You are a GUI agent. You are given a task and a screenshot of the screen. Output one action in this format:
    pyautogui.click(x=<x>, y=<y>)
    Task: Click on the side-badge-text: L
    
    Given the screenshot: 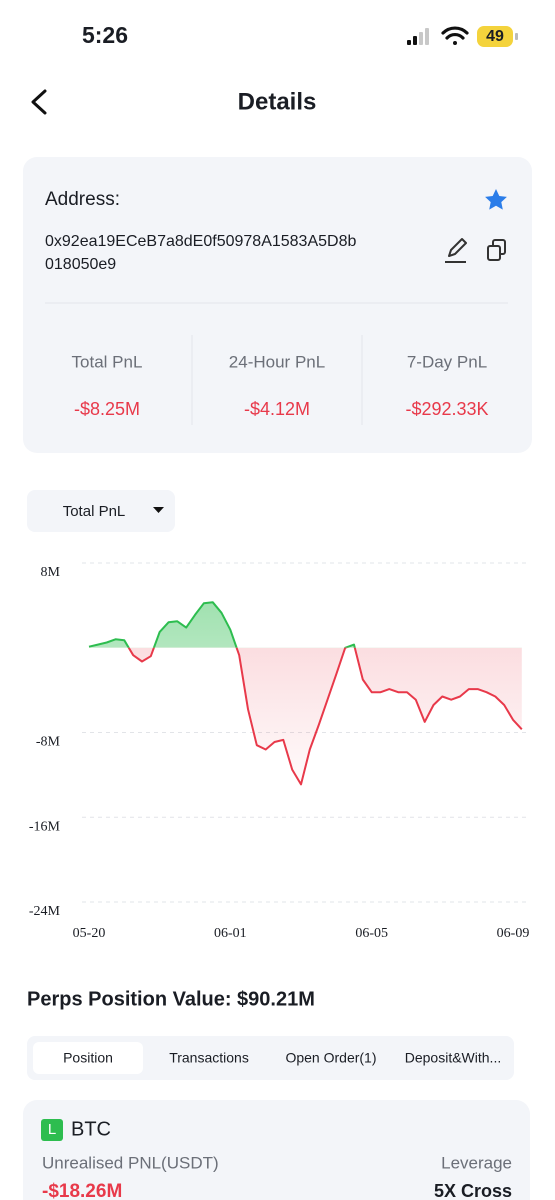 What is the action you would take?
    pyautogui.click(x=52, y=1129)
    